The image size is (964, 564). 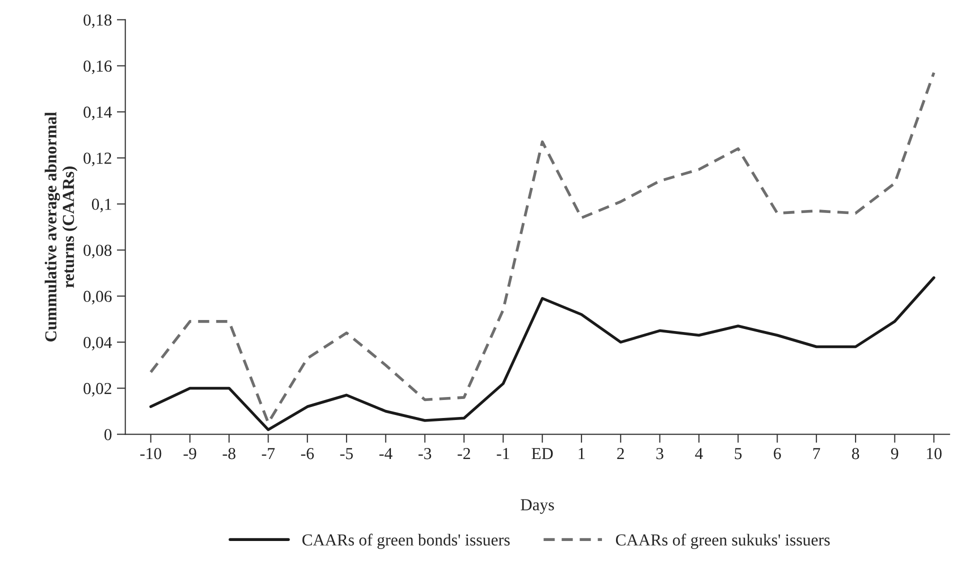 I want to click on y-tick-label: 0,06, so click(x=98, y=297).